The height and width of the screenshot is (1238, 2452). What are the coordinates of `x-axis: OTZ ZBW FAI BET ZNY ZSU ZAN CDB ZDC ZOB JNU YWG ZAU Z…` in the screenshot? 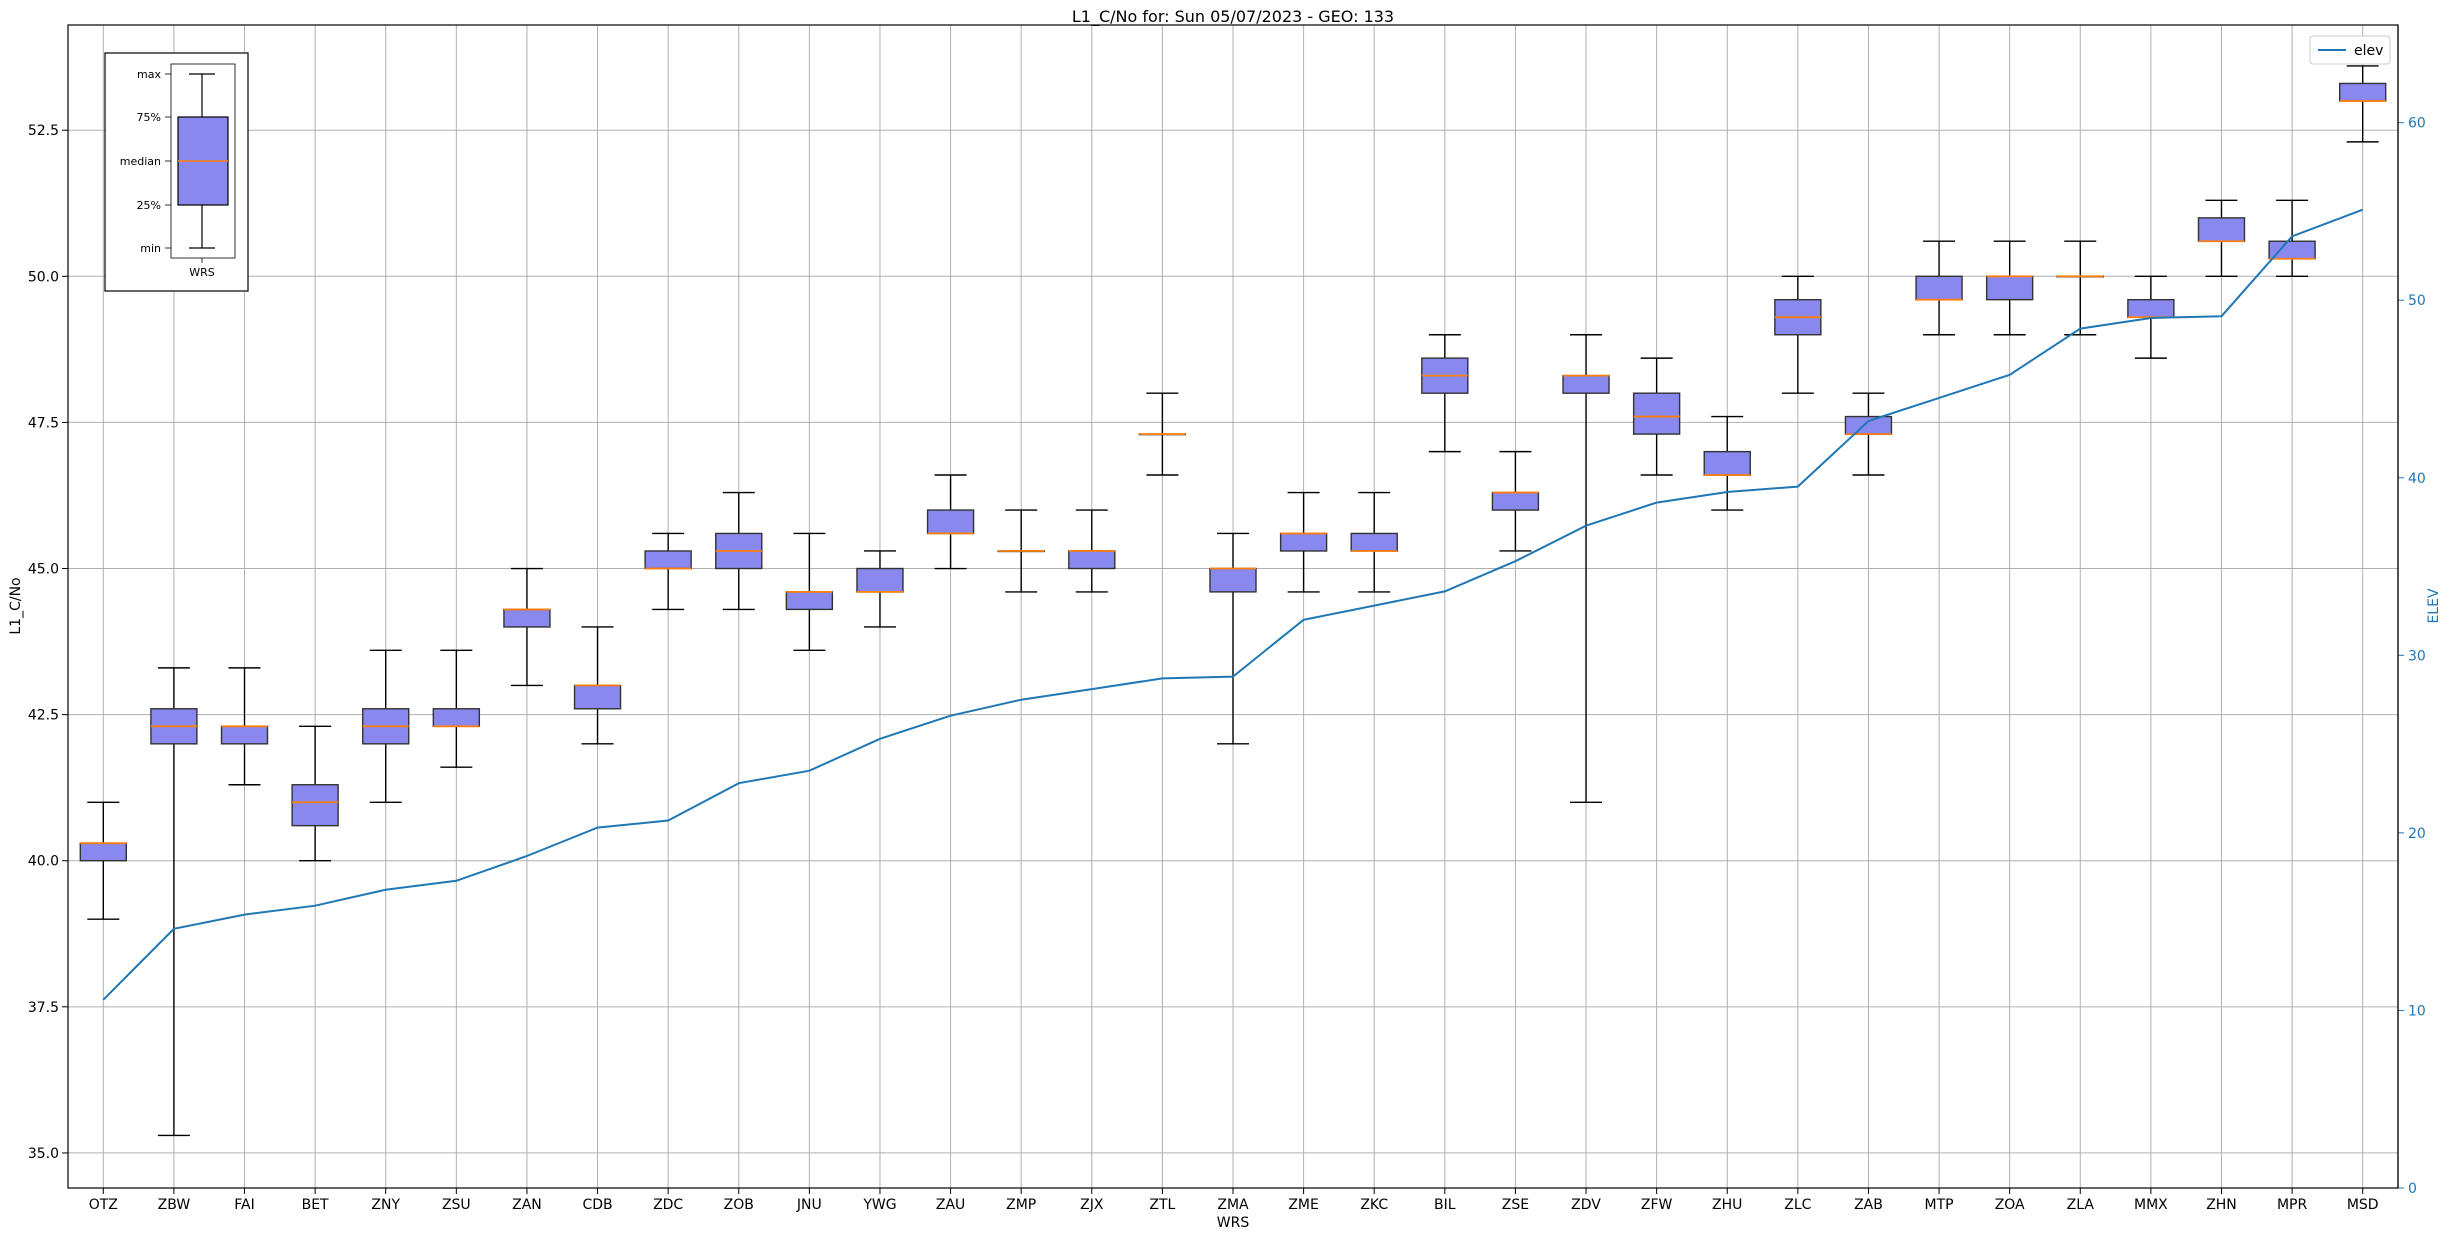 It's located at (1234, 1200).